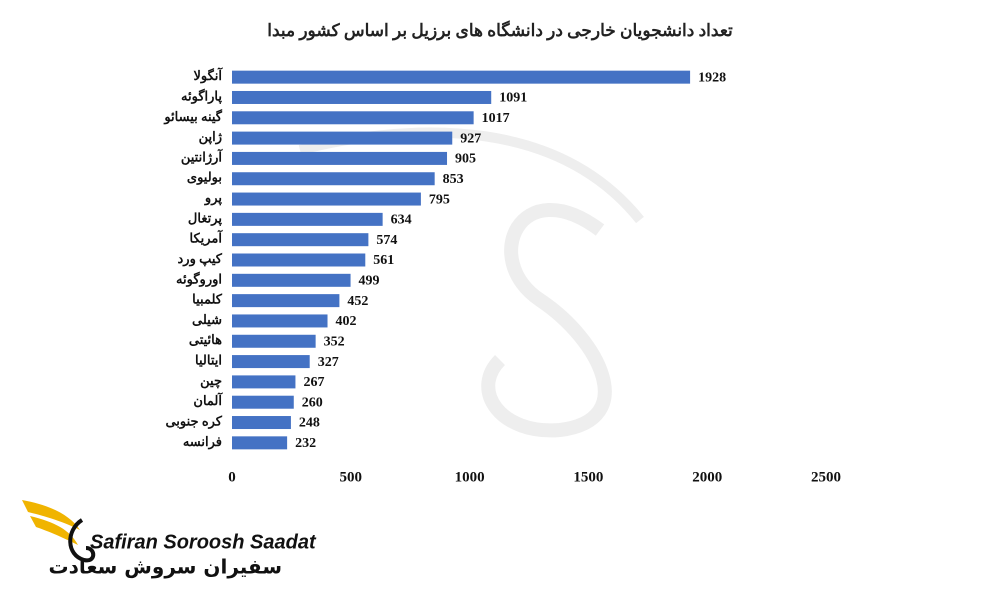  Describe the element at coordinates (305, 443) in the screenshot. I see `value-label: 232` at that location.